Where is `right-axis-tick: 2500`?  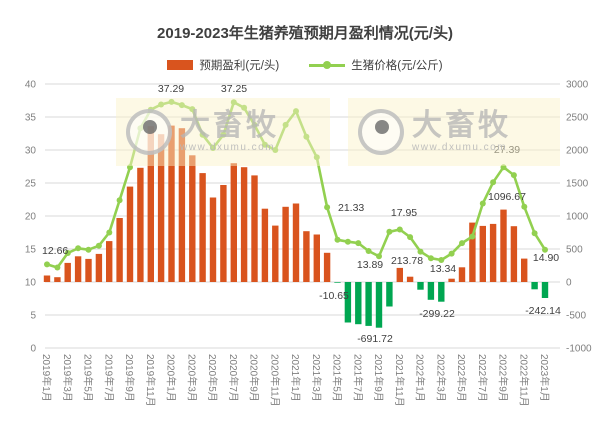
right-axis-tick: 2500 is located at coordinates (577, 118).